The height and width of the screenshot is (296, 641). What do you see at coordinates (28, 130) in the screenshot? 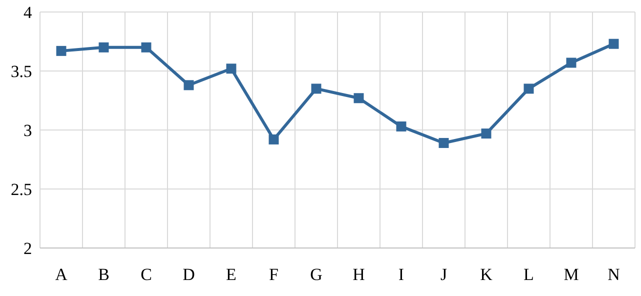
I see `y-tick-label: 3` at bounding box center [28, 130].